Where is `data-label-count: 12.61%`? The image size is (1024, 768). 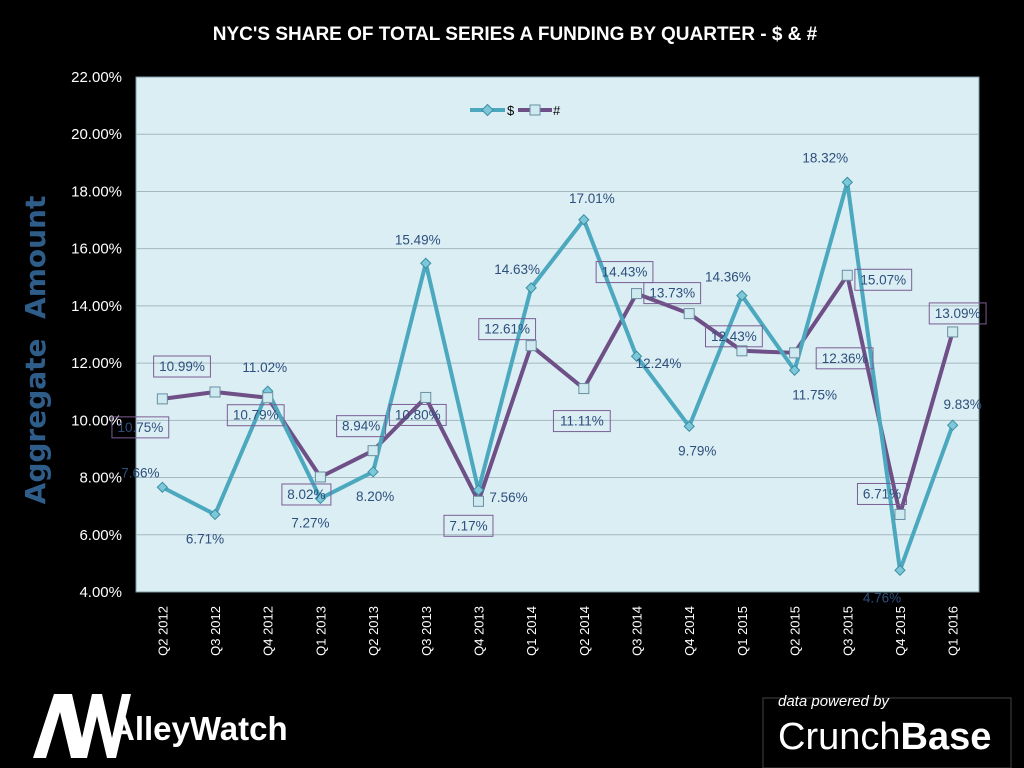 data-label-count: 12.61% is located at coordinates (507, 329).